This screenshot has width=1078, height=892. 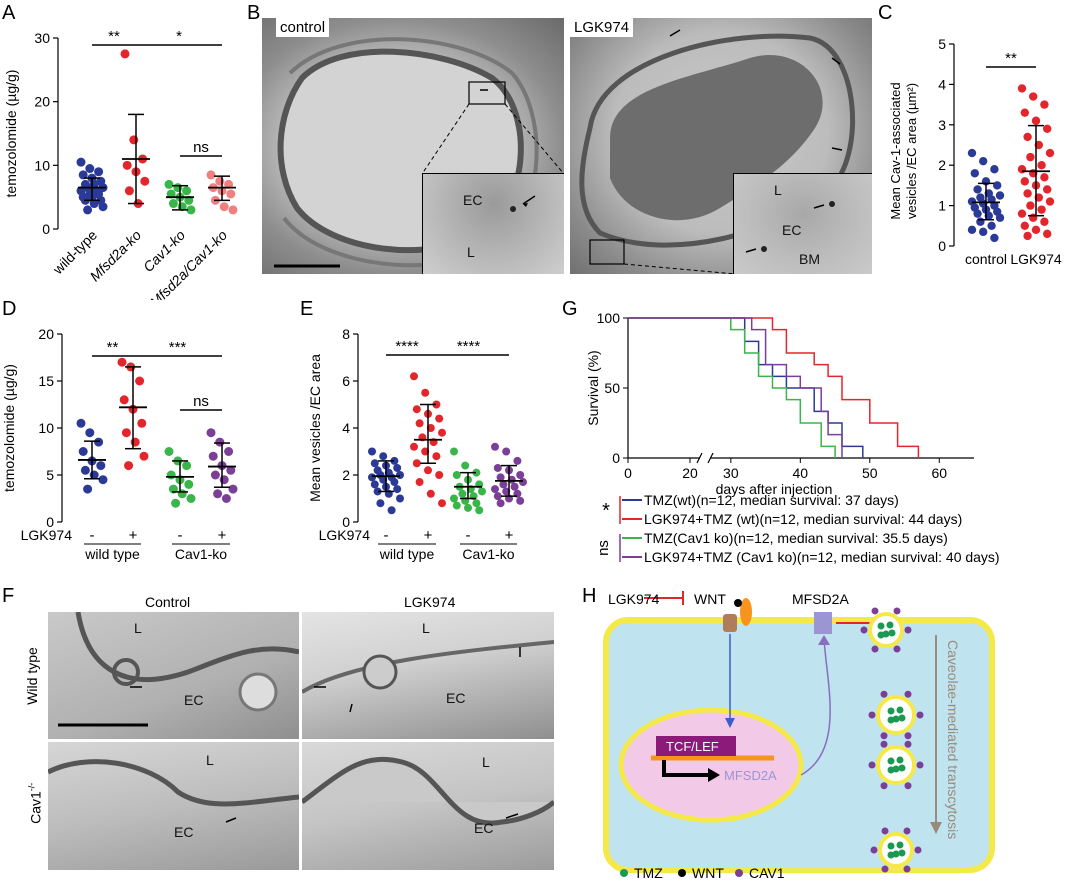 What do you see at coordinates (46, 428) in the screenshot?
I see `y-tick-label: 10` at bounding box center [46, 428].